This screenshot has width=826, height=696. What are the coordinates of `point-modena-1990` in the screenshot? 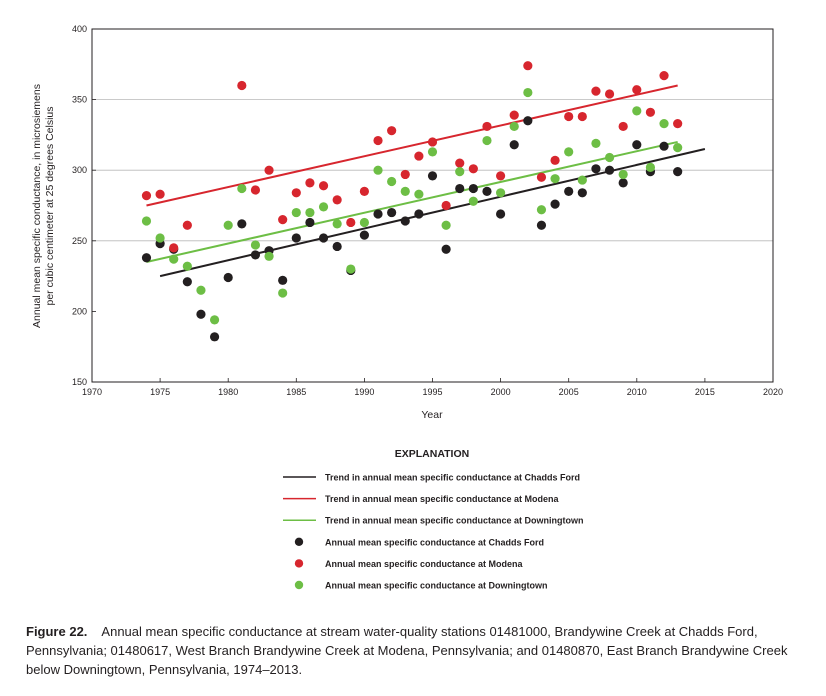 It's located at (364, 191).